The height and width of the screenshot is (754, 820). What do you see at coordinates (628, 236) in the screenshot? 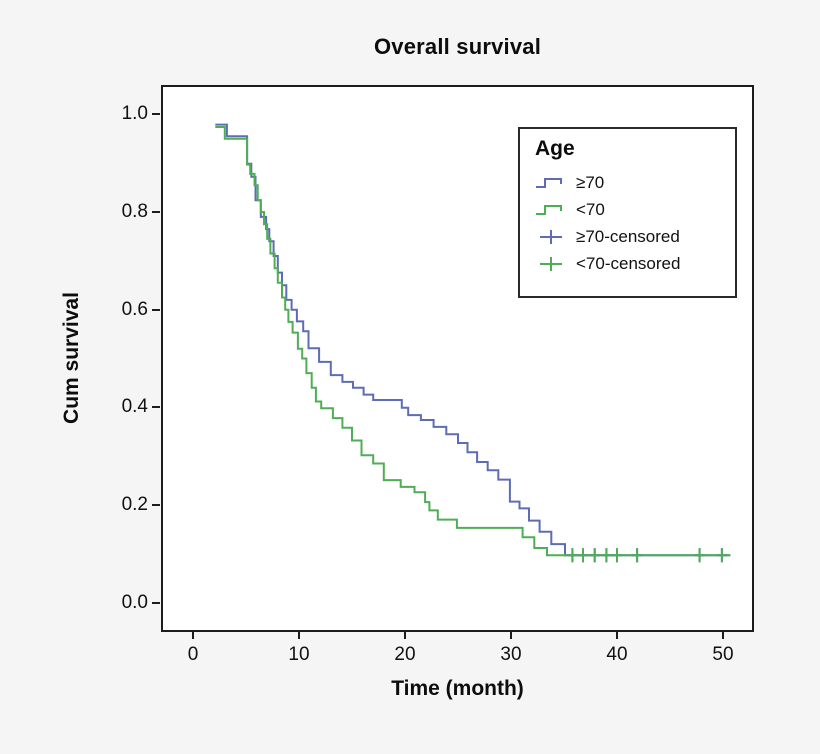
I see `legend-item-label: ≥70-censored` at bounding box center [628, 236].